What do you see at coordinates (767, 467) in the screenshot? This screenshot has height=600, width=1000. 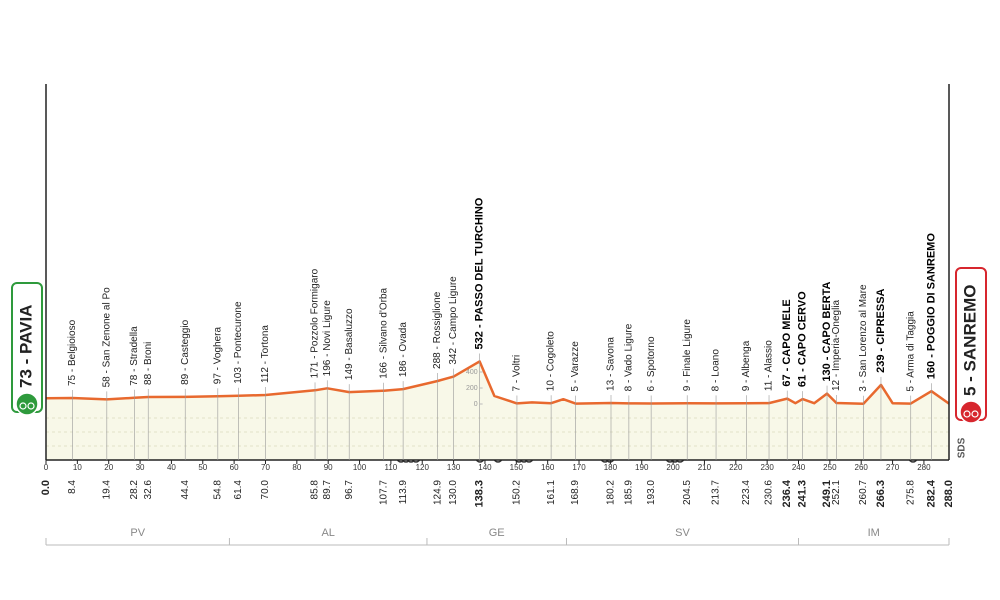 I see `x-tick-label: 230` at bounding box center [767, 467].